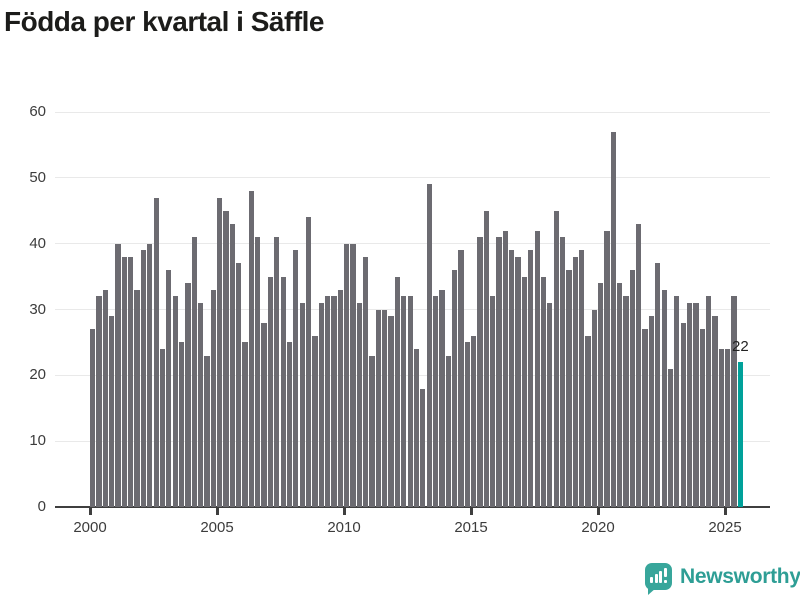 This screenshot has width=800, height=600. I want to click on y-axis-label-10: 10, so click(37, 441).